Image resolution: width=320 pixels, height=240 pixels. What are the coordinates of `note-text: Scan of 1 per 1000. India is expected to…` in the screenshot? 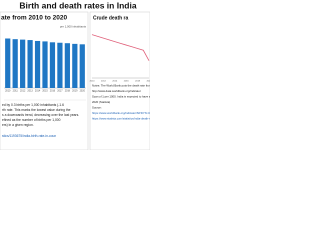 It's located at (121, 97).